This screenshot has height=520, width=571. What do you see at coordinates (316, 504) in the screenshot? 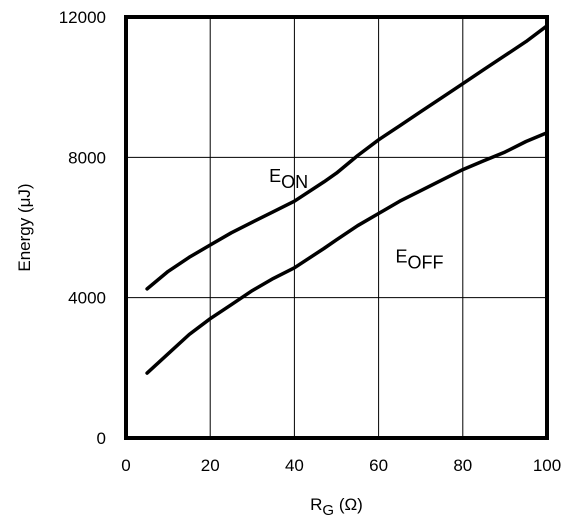
I see `x-axis-label-main: R` at bounding box center [316, 504].